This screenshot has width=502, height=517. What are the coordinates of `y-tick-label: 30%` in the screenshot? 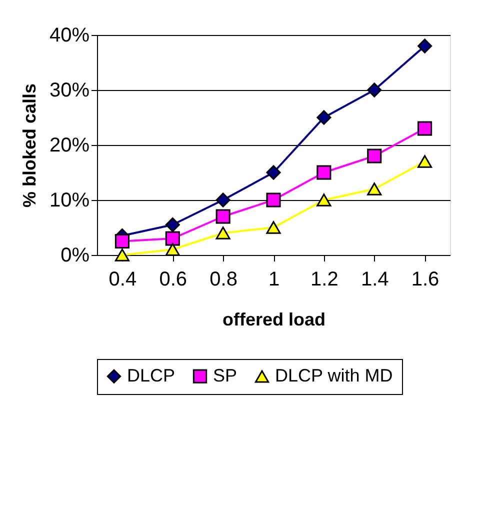 It's located at (69, 91).